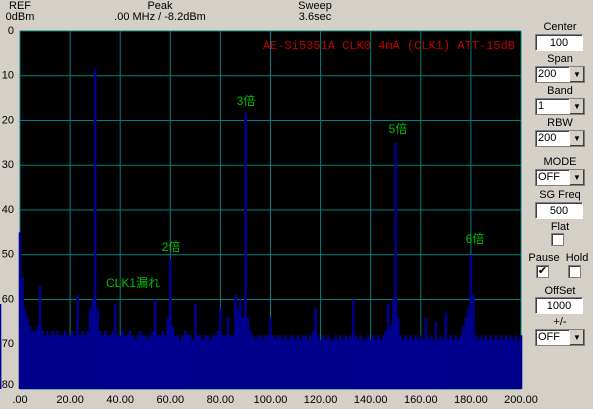 Image resolution: width=593 pixels, height=409 pixels. Describe the element at coordinates (8, 344) in the screenshot. I see `y-tick-label: 70` at that location.